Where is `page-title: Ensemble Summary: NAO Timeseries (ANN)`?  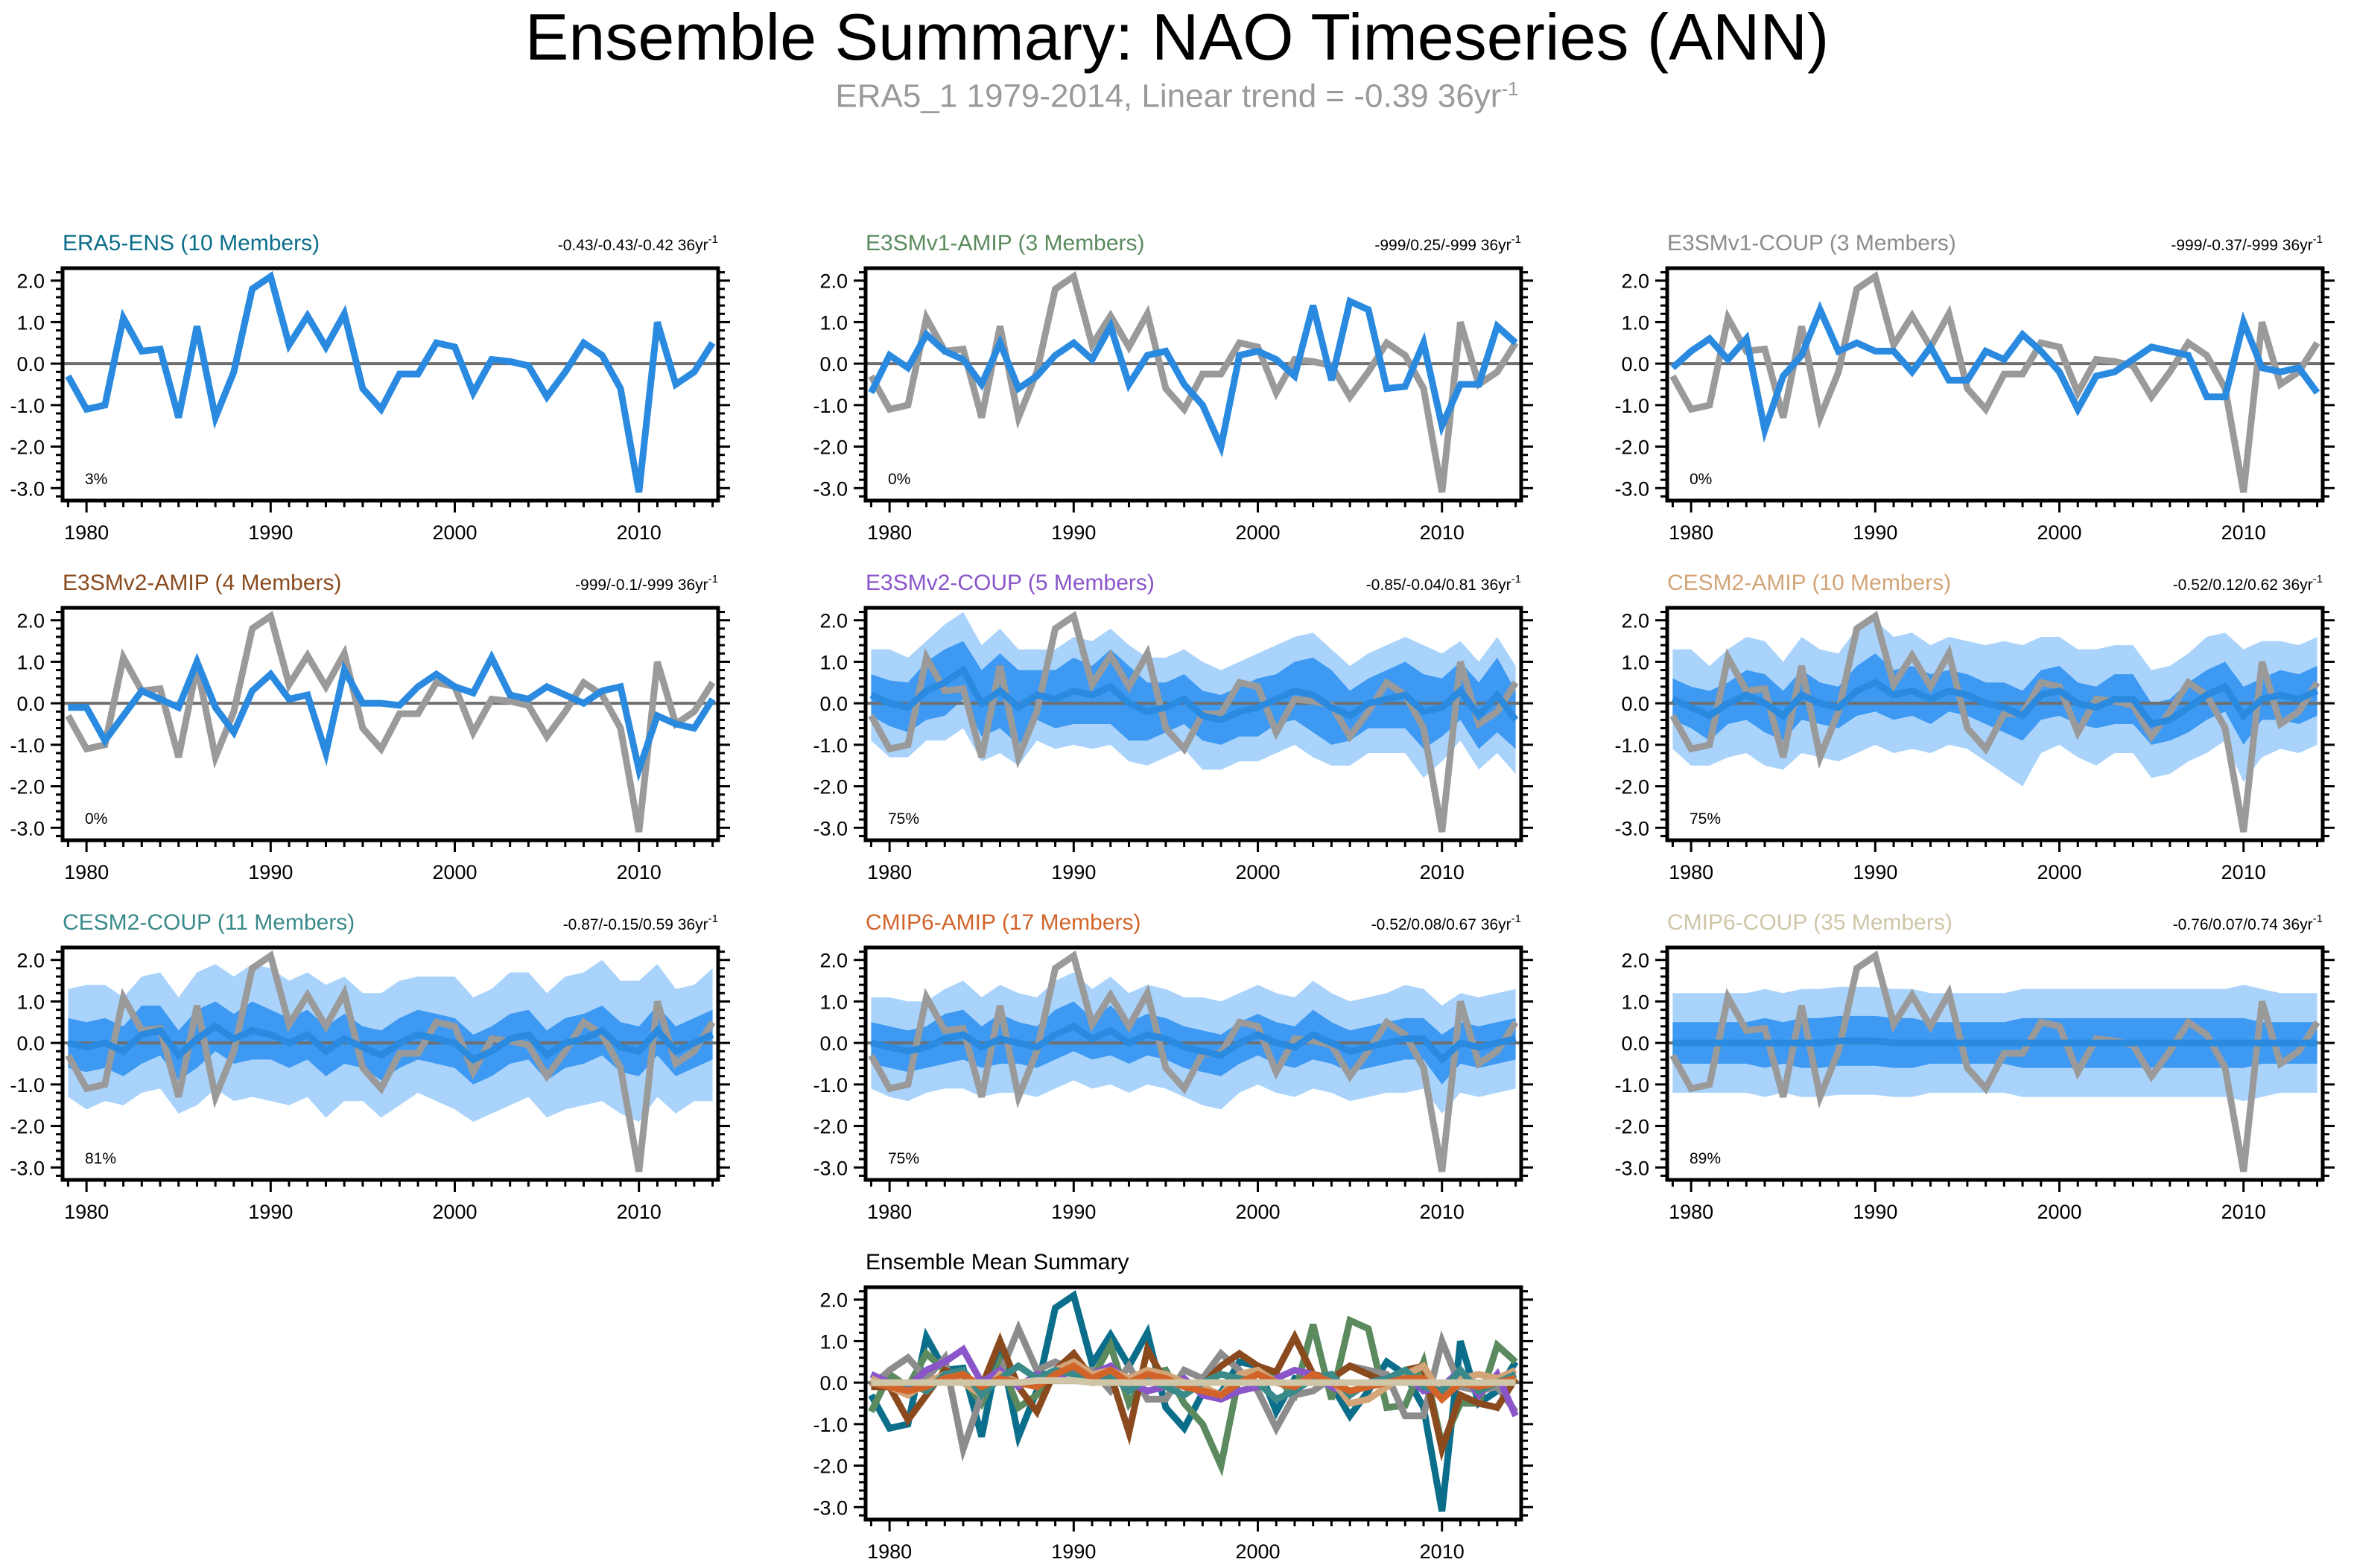
page-title: Ensemble Summary: NAO Timeseries (ANN) is located at coordinates (1177, 37).